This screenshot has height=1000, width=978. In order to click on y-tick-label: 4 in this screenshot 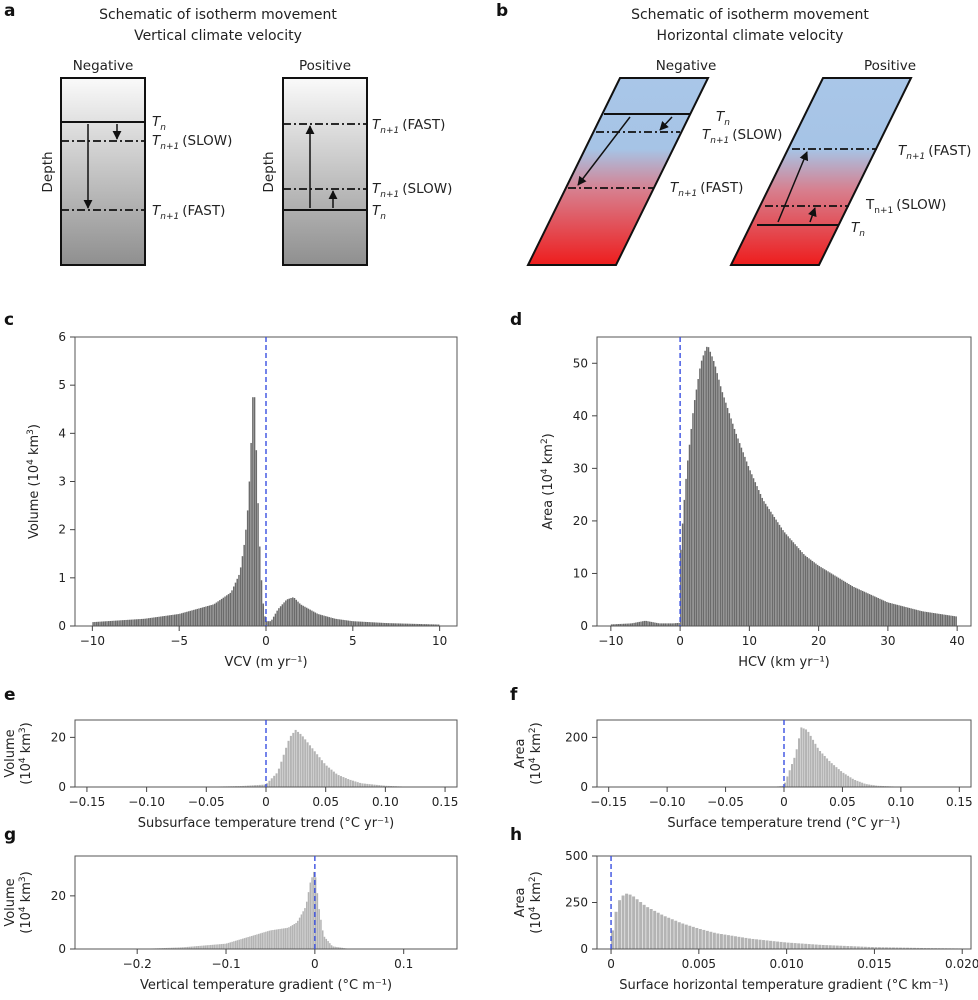, I will do `click(62, 433)`.